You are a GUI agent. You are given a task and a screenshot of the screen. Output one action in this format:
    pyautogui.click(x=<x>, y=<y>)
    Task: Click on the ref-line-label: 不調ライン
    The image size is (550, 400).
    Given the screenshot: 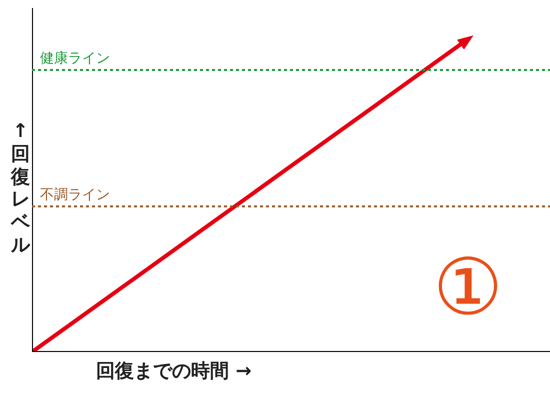 What is the action you would take?
    pyautogui.click(x=75, y=194)
    